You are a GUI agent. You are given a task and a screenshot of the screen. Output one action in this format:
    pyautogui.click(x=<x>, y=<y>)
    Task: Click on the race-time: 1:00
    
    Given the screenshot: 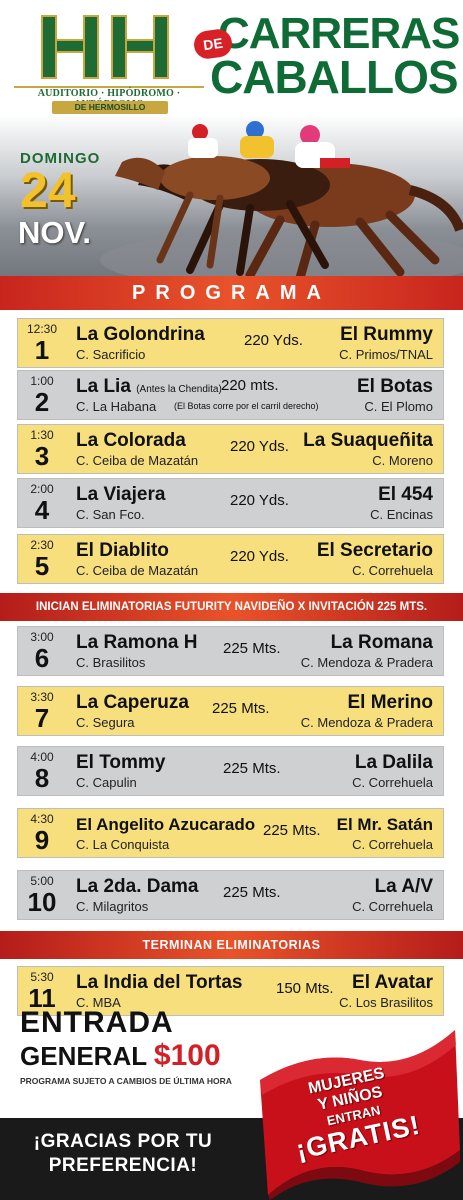 What is the action you would take?
    pyautogui.click(x=42, y=381)
    